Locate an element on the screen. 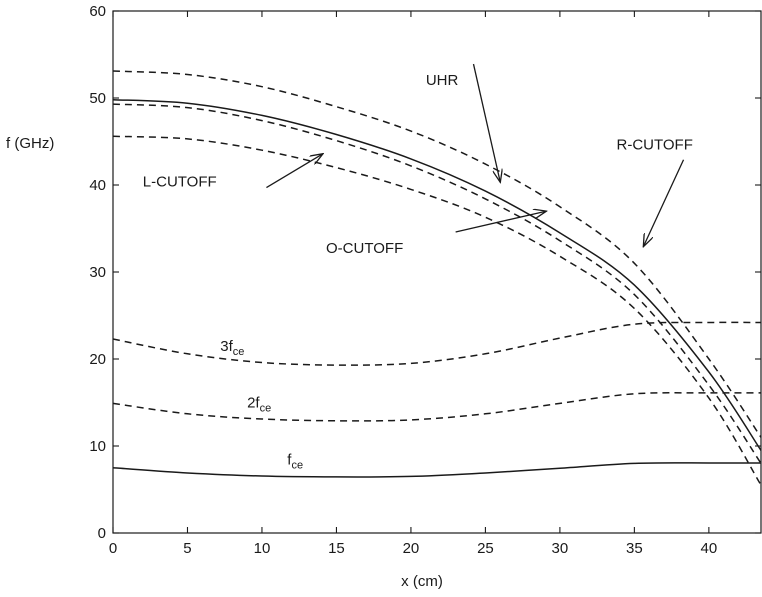  annotation-label-rcut: R-CUTOFF is located at coordinates (655, 144).